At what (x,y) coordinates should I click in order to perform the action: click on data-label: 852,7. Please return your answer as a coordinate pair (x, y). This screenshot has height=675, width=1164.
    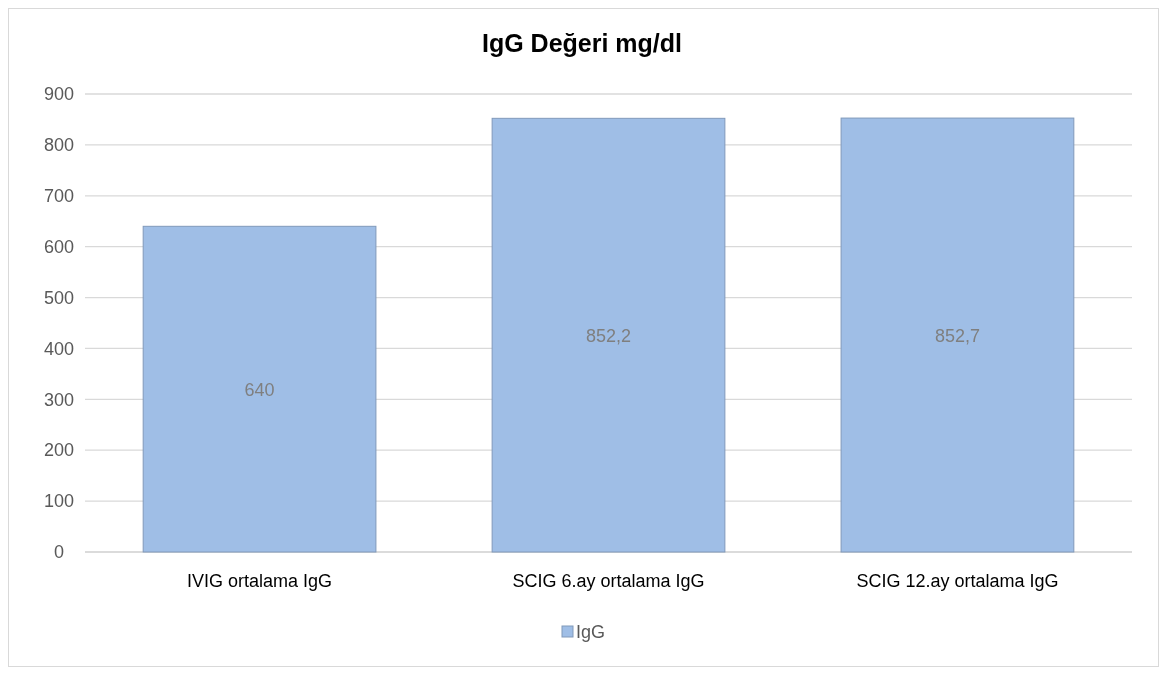
    Looking at the image, I should click on (957, 336).